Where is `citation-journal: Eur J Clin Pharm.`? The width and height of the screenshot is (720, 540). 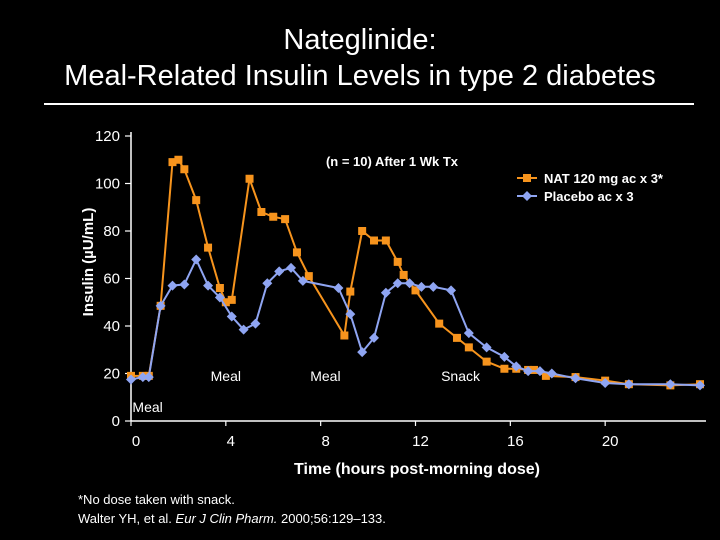
citation-journal: Eur J Clin Pharm. is located at coordinates (226, 518).